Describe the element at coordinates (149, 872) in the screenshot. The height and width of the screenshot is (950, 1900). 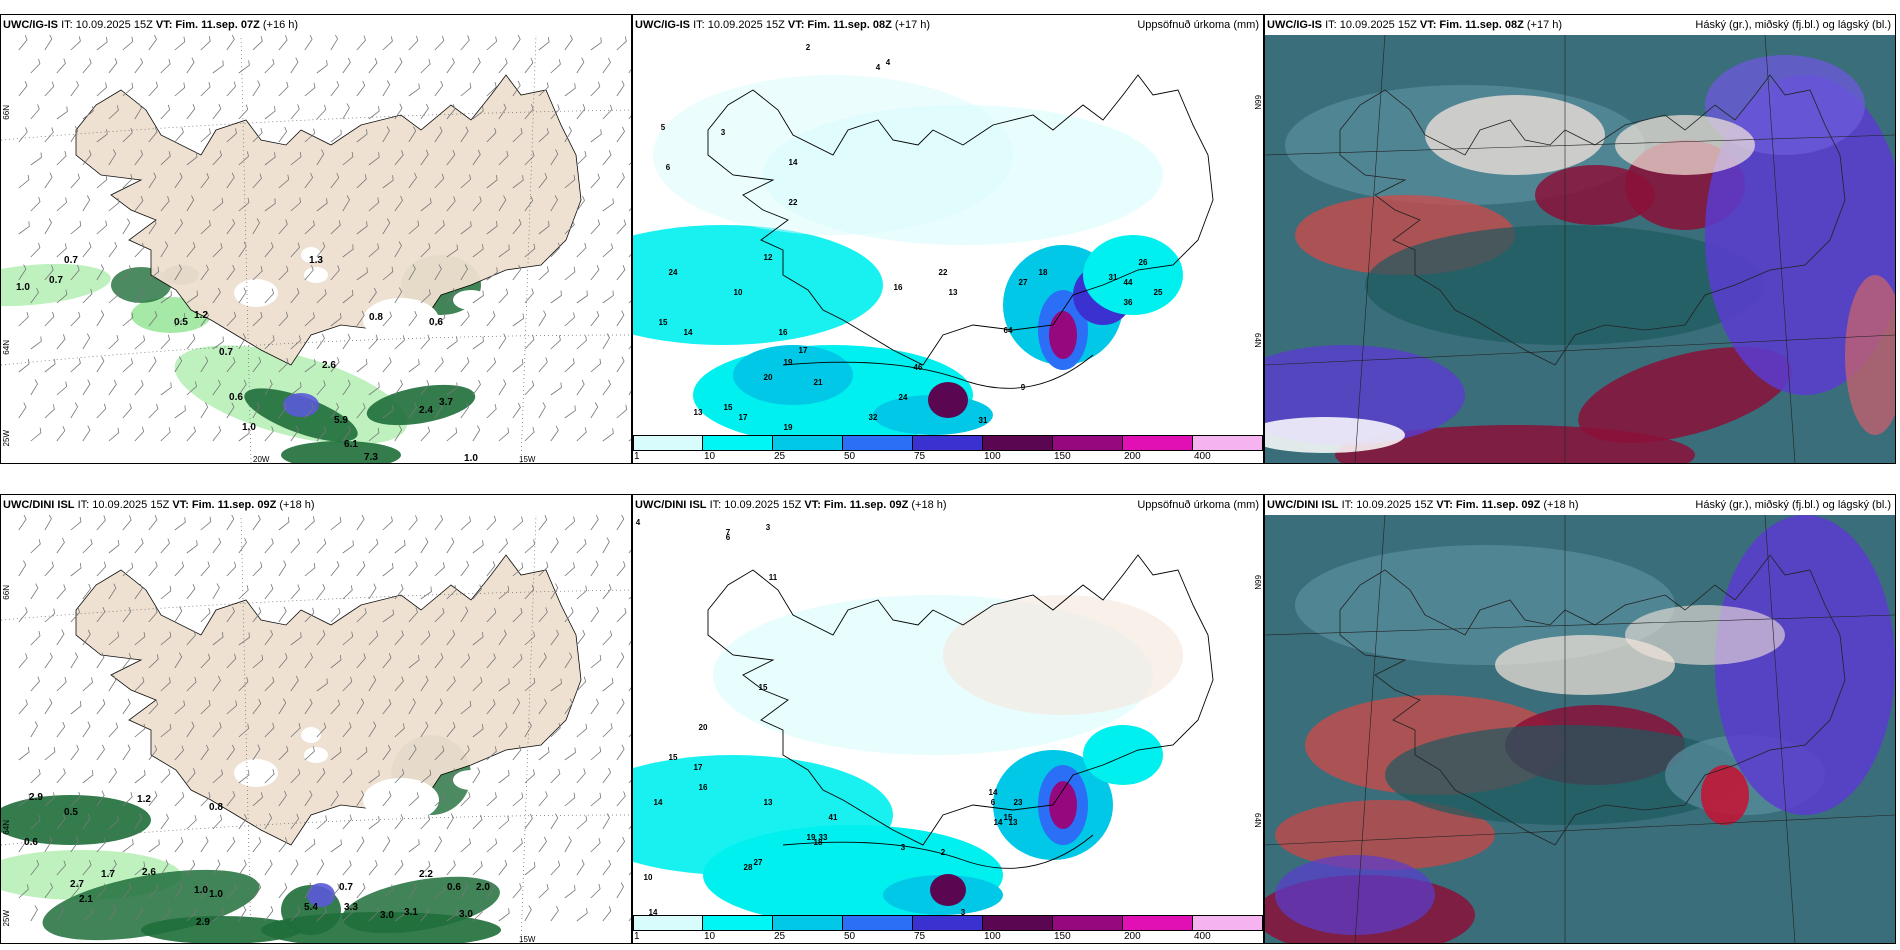
I see `precip-value-label: 2.6` at that location.